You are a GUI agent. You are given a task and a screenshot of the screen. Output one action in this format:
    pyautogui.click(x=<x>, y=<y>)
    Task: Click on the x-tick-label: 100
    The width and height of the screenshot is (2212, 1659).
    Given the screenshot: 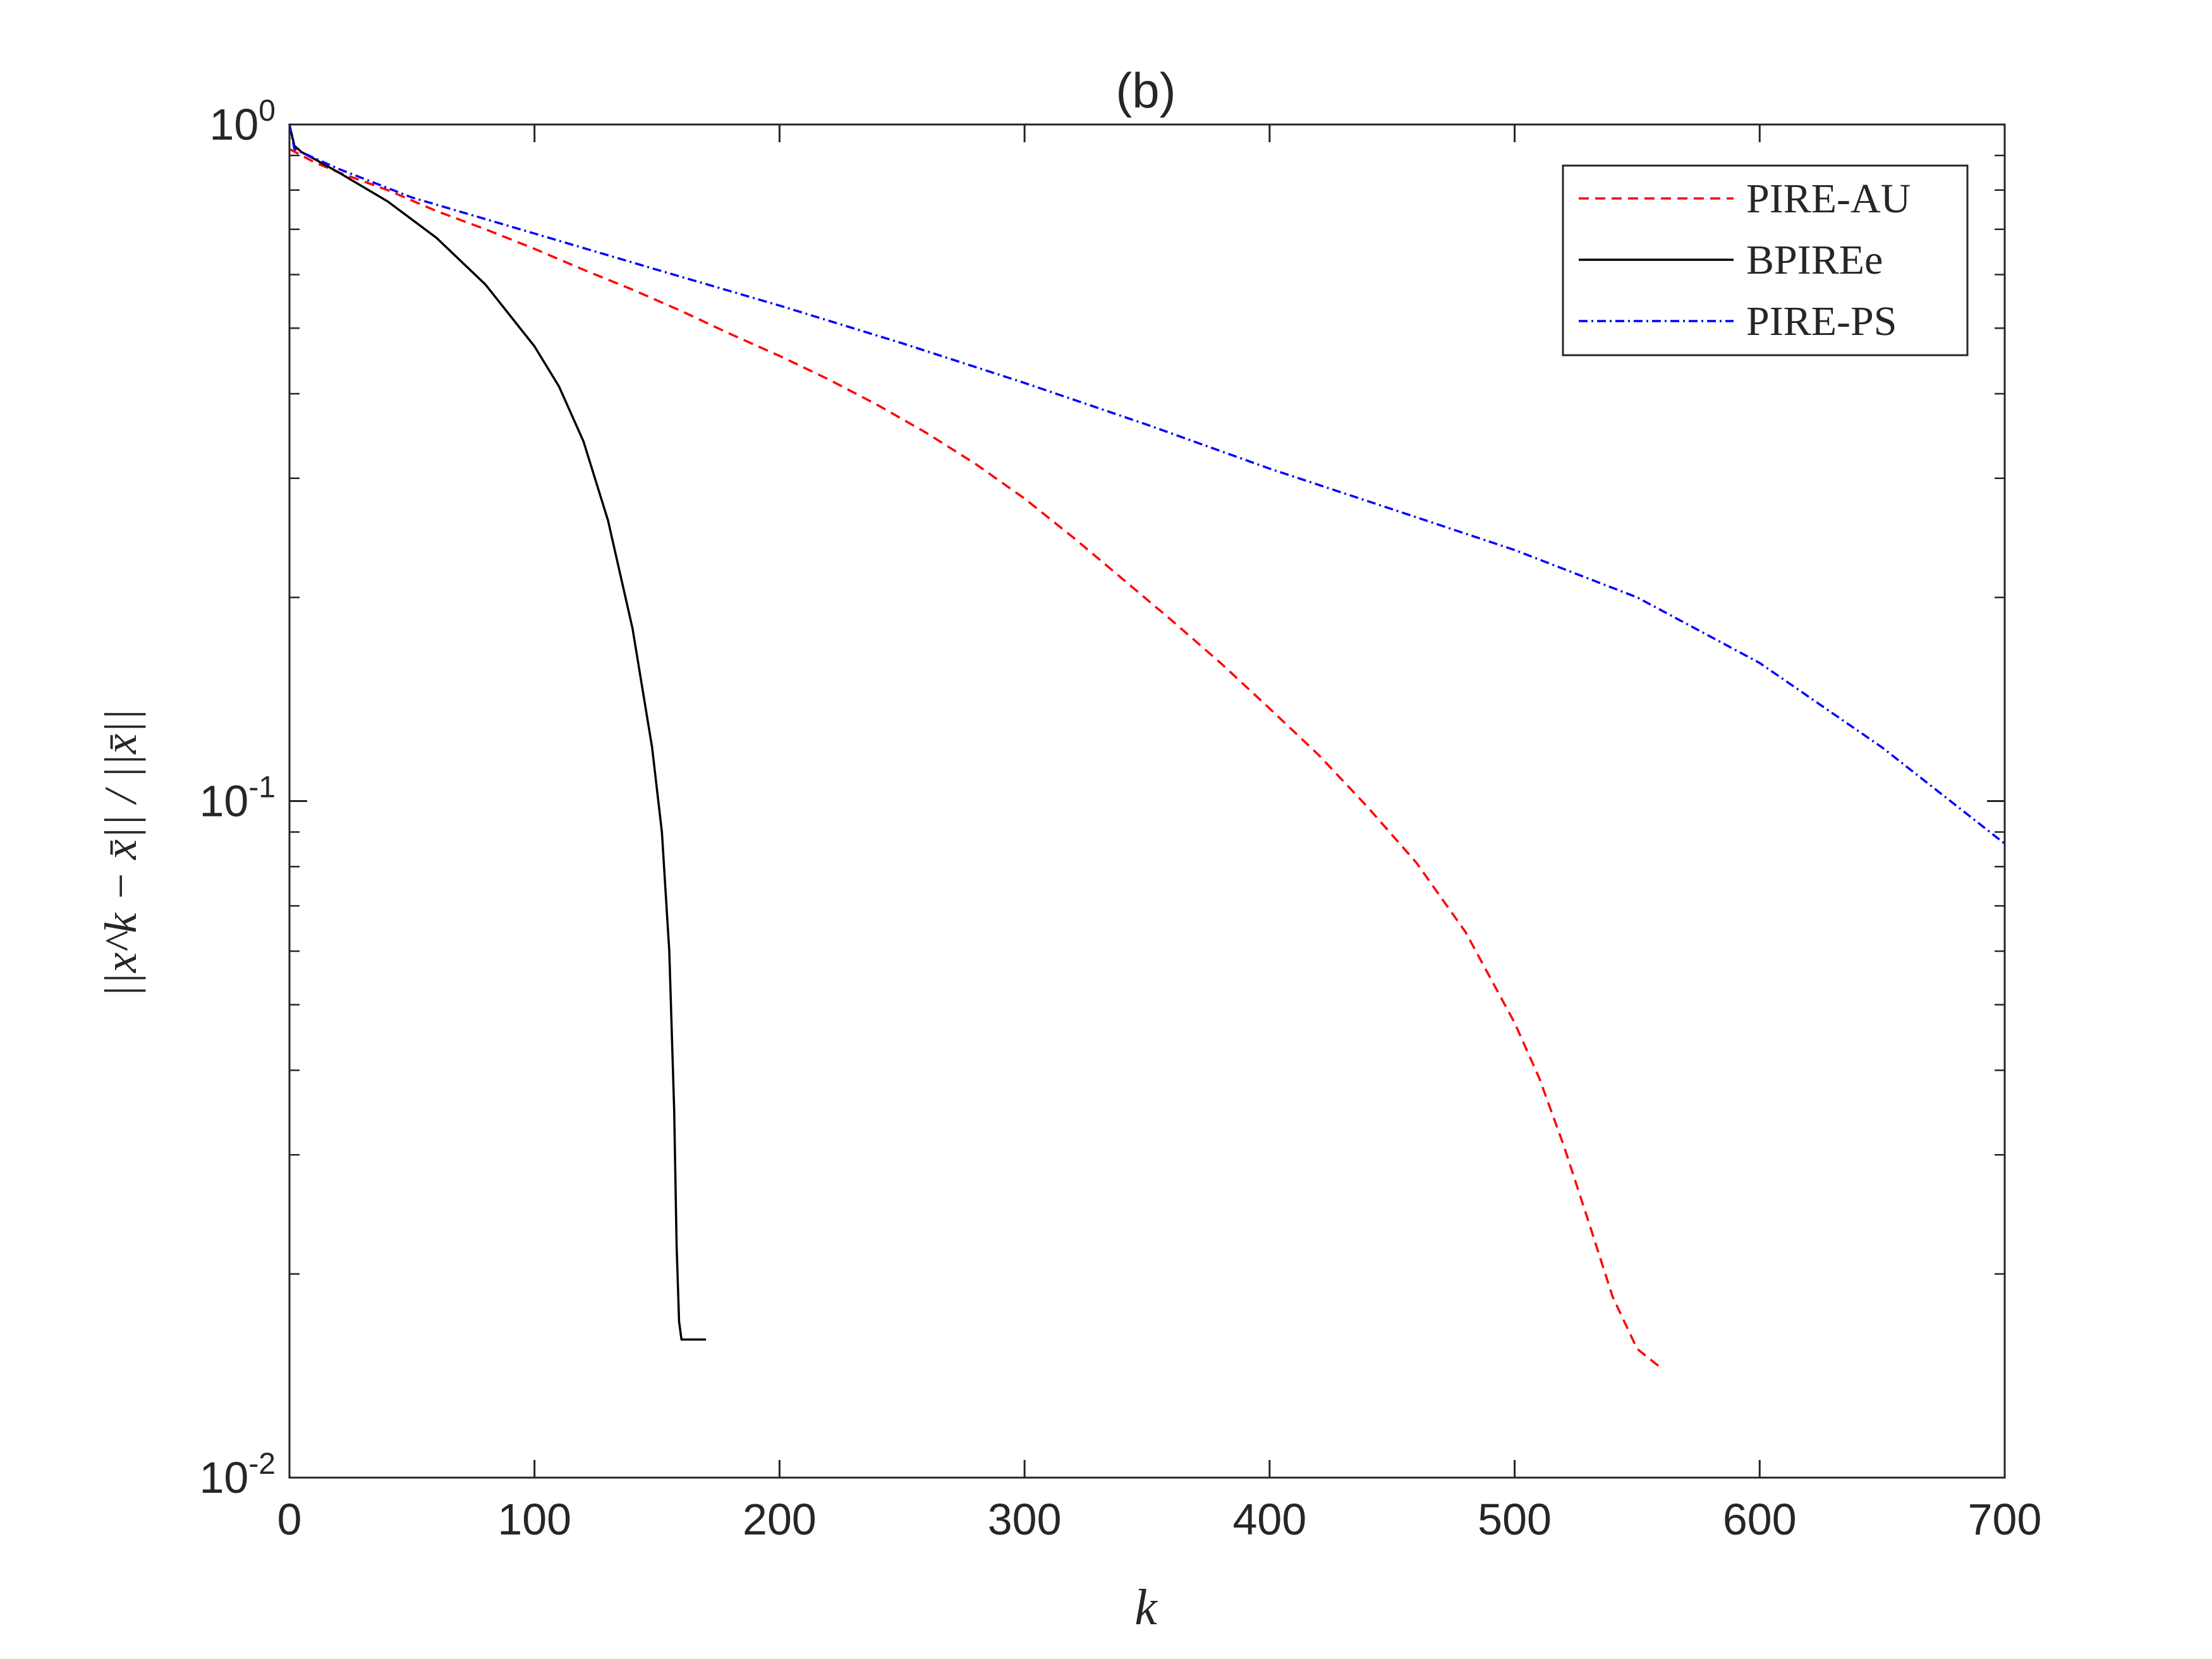 What is the action you would take?
    pyautogui.click(x=534, y=1519)
    